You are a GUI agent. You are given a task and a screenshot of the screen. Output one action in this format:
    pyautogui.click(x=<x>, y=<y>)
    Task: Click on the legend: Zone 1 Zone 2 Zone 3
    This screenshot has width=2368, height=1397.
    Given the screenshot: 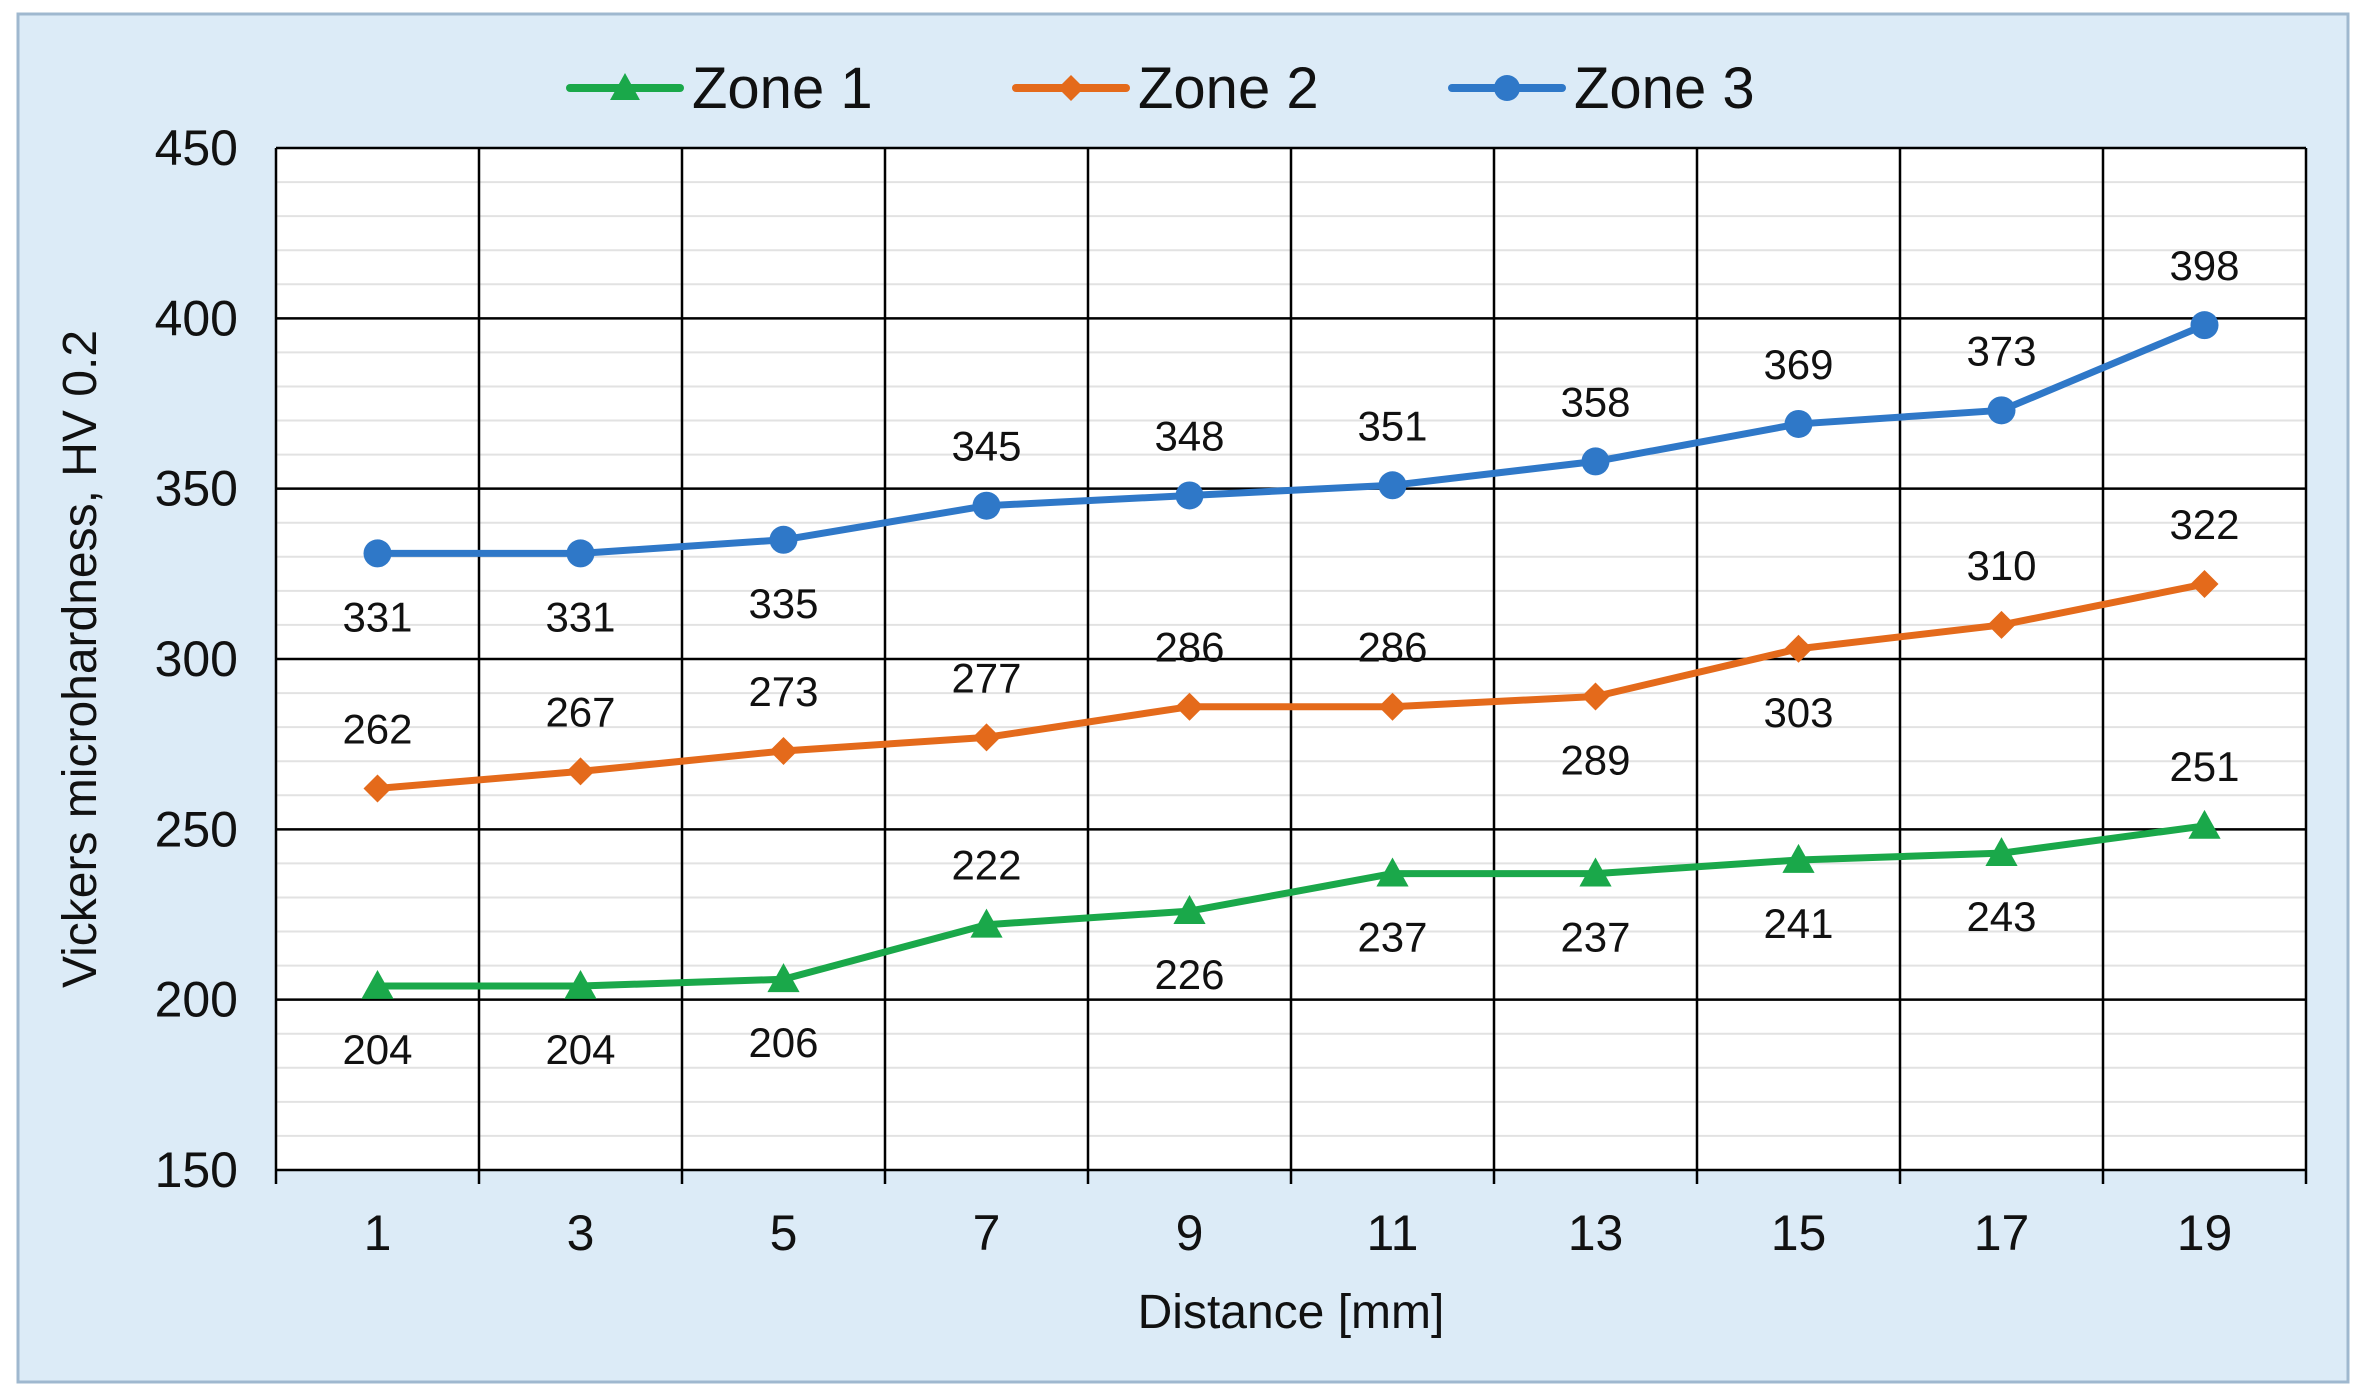 What is the action you would take?
    pyautogui.click(x=1160, y=88)
    